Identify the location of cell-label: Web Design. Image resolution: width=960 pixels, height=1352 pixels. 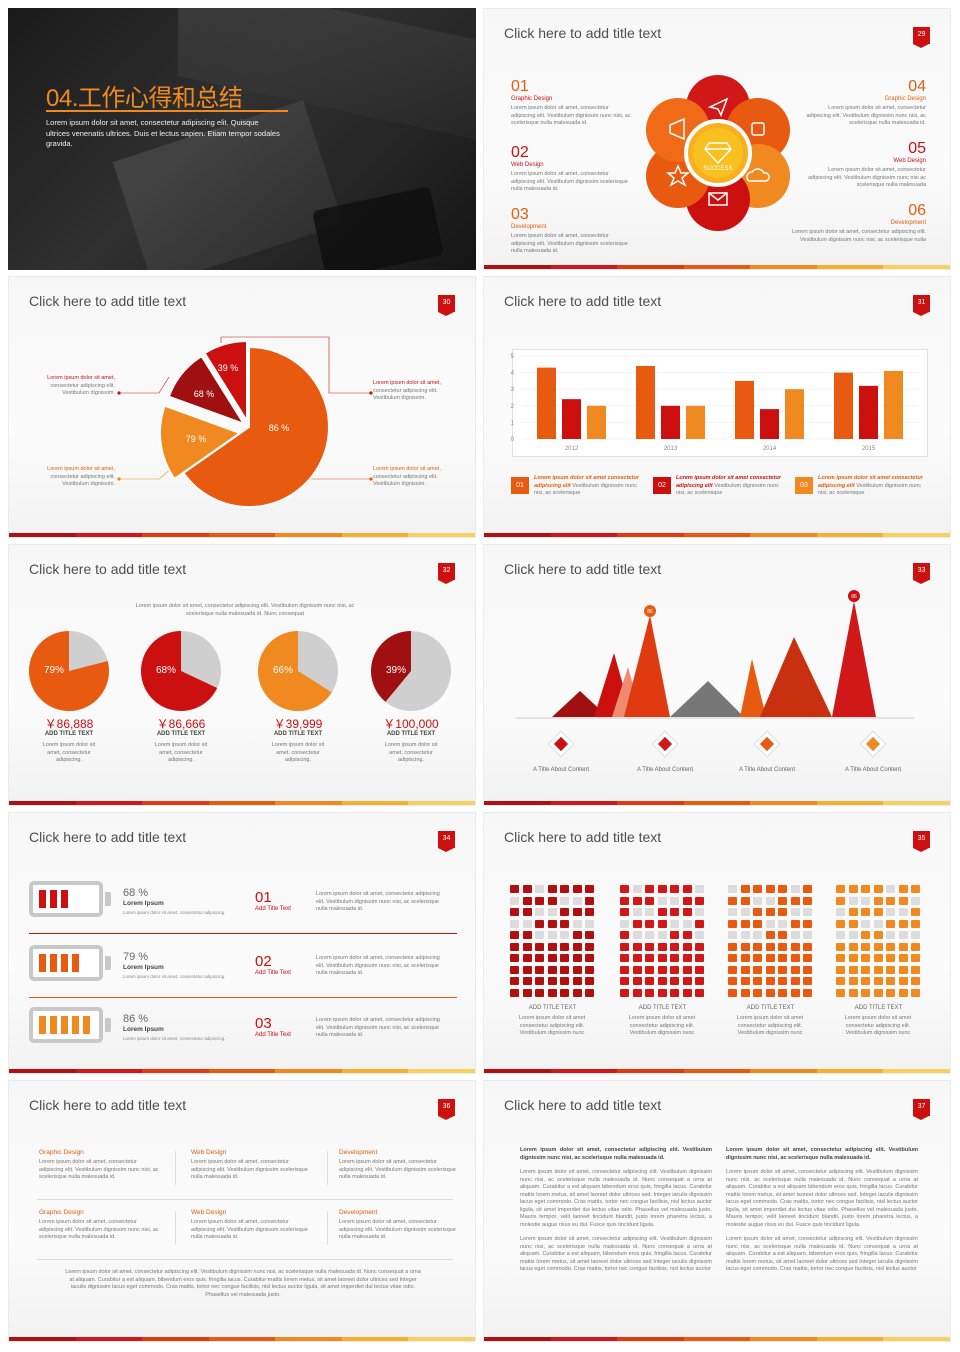
(209, 1152).